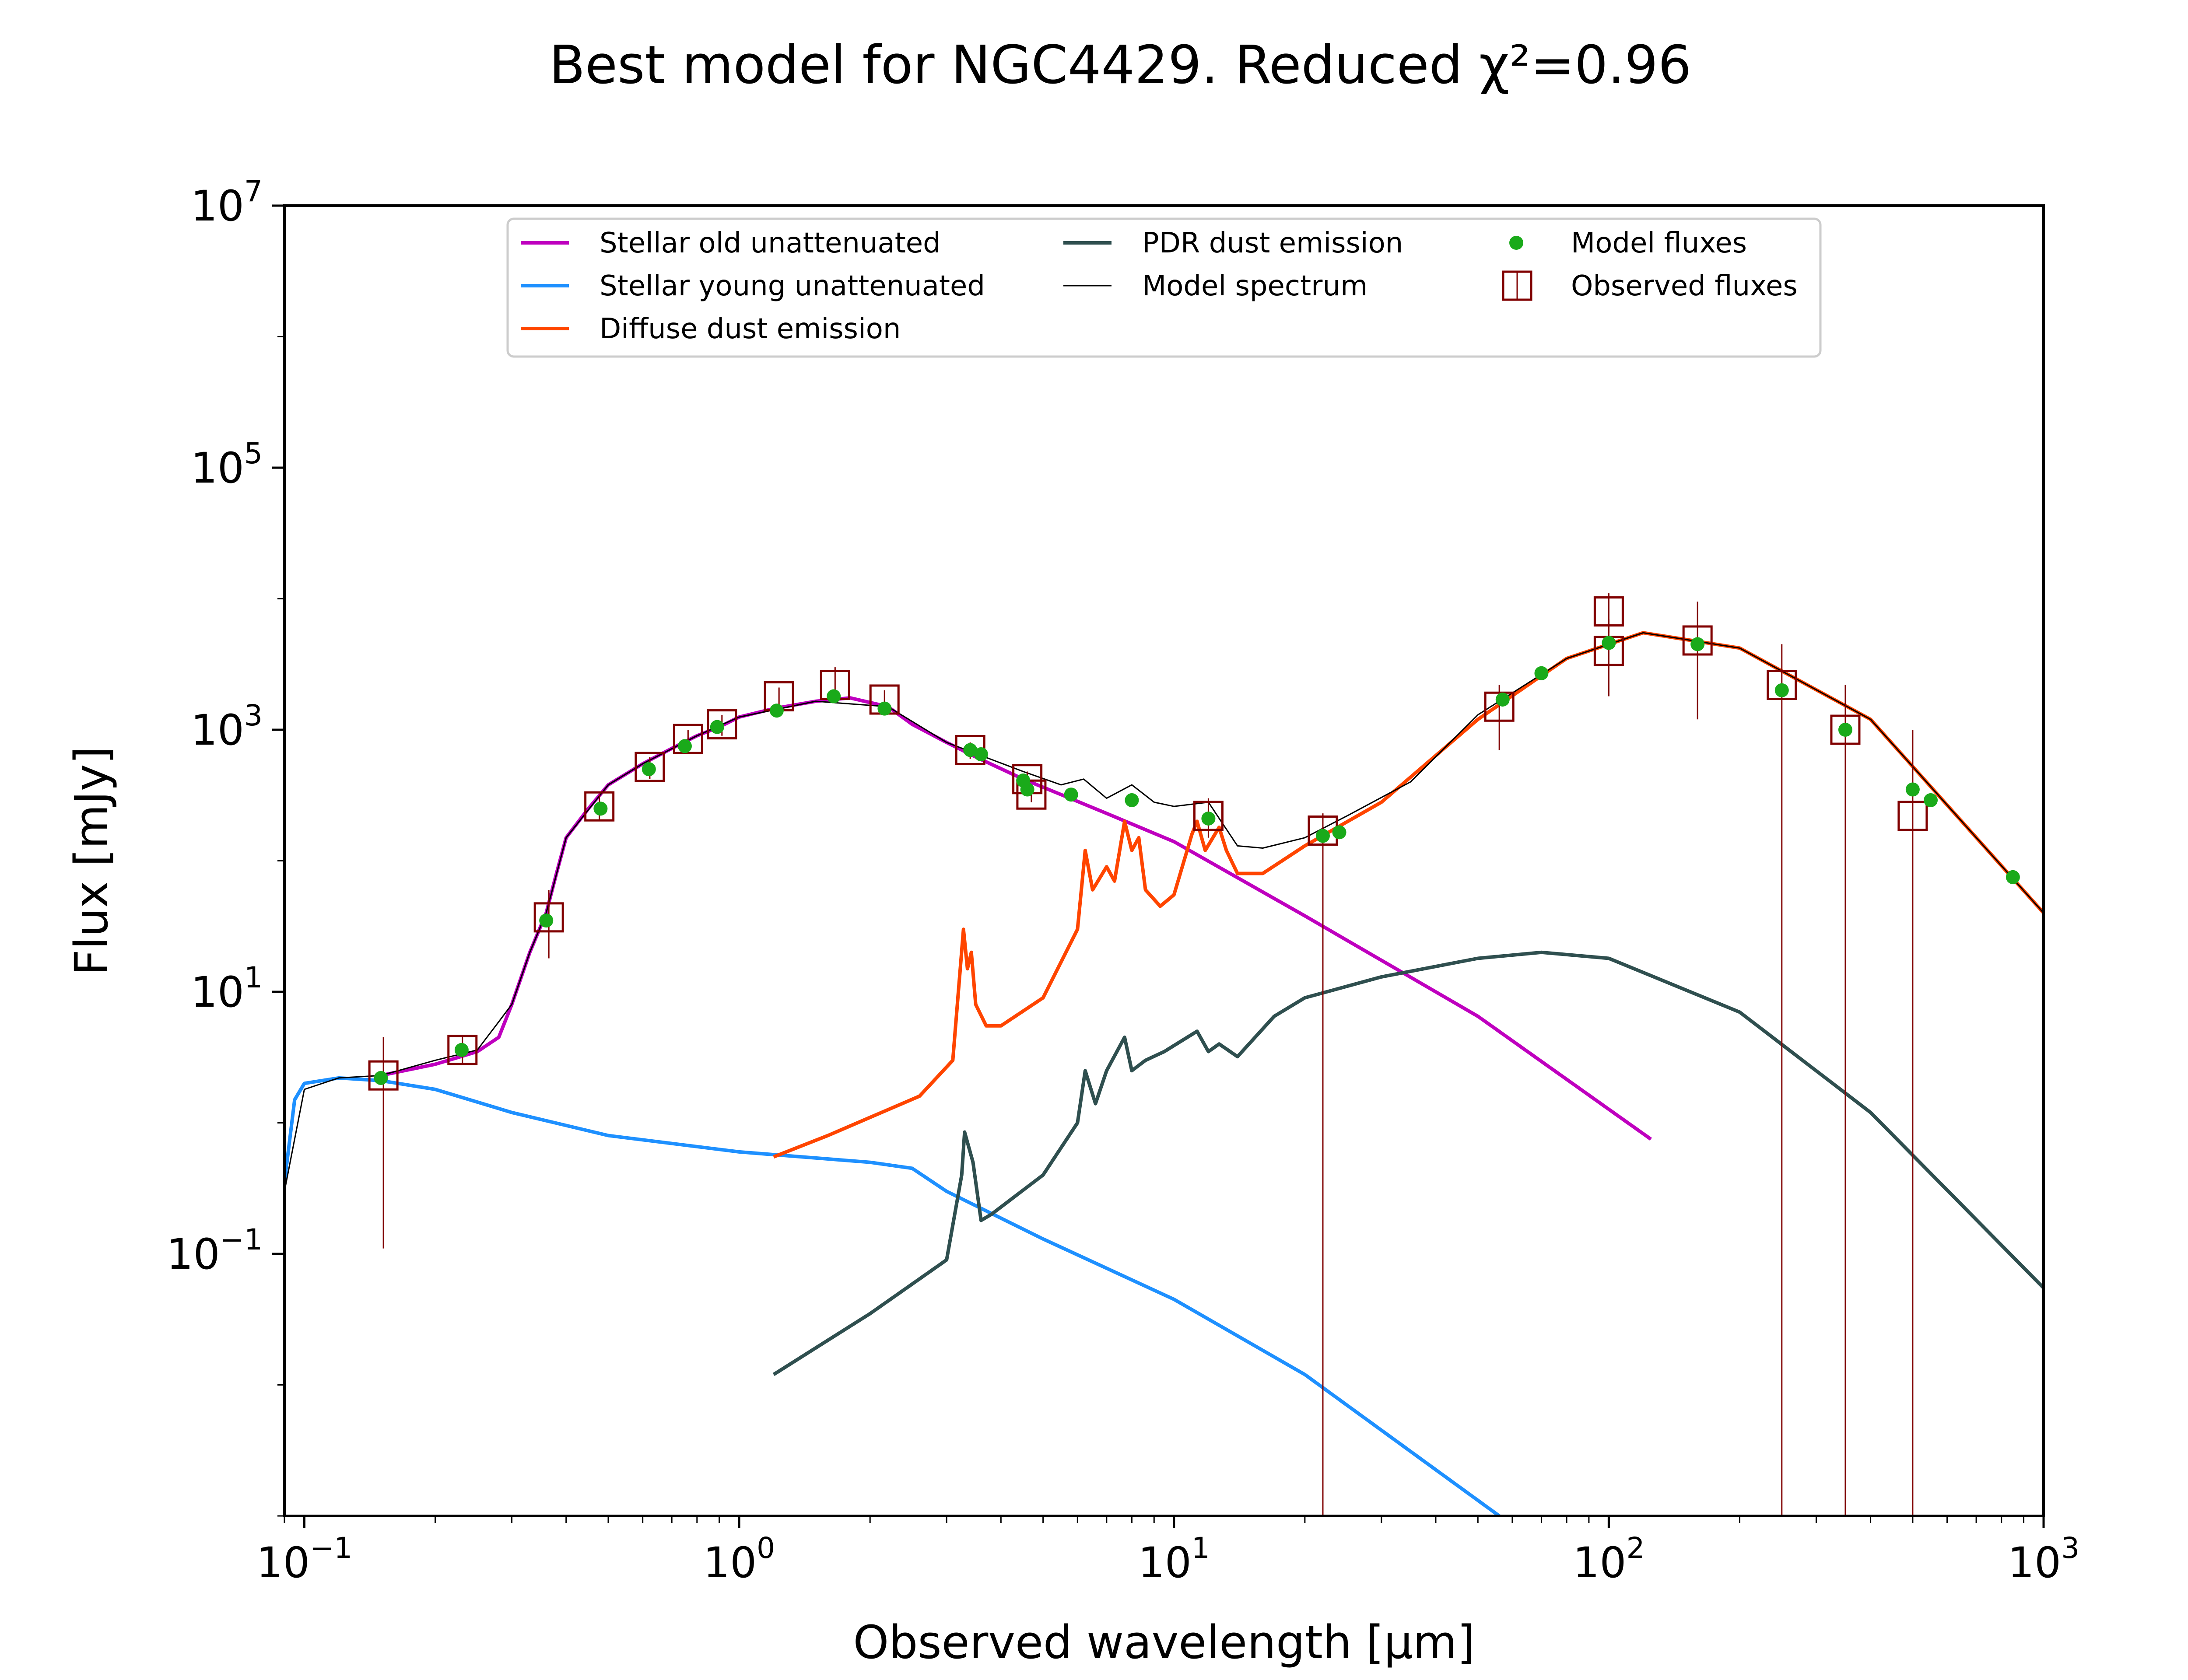  I want to click on legend-entry-observed-fluxes: Observed fluxes, so click(1650, 286).